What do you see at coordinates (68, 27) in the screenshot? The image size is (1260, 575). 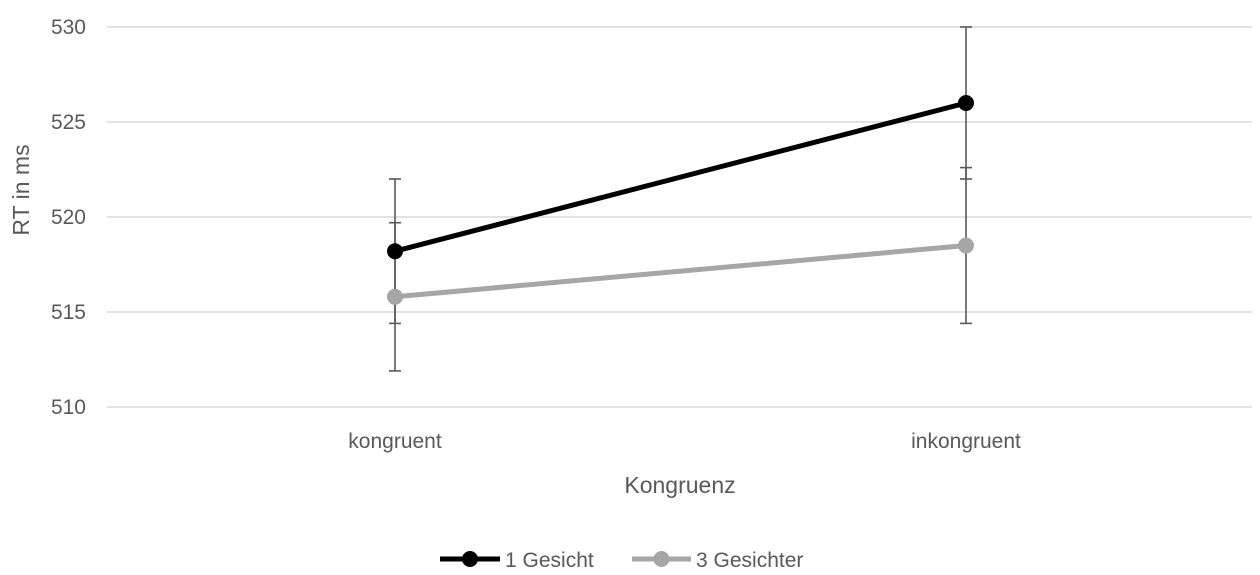 I see `y-tick-label: 530` at bounding box center [68, 27].